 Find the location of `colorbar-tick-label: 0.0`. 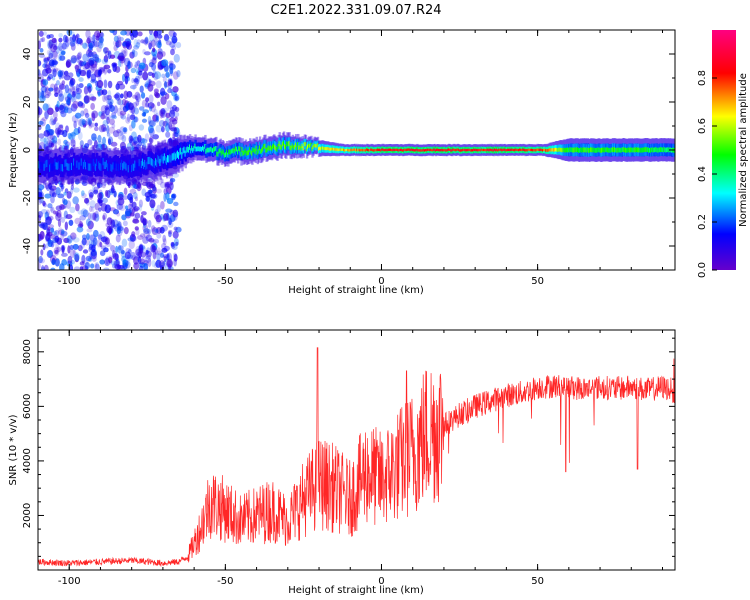

colorbar-tick-label: 0.0 is located at coordinates (702, 270).